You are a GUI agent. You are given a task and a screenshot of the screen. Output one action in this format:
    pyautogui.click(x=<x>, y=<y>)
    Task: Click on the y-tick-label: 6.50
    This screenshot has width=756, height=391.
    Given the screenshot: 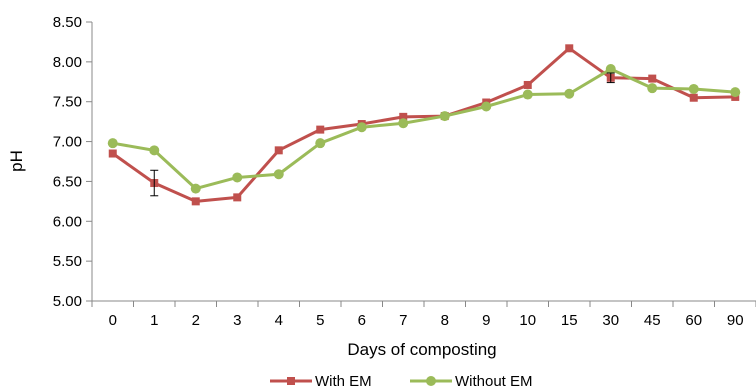 What is the action you would take?
    pyautogui.click(x=67, y=181)
    